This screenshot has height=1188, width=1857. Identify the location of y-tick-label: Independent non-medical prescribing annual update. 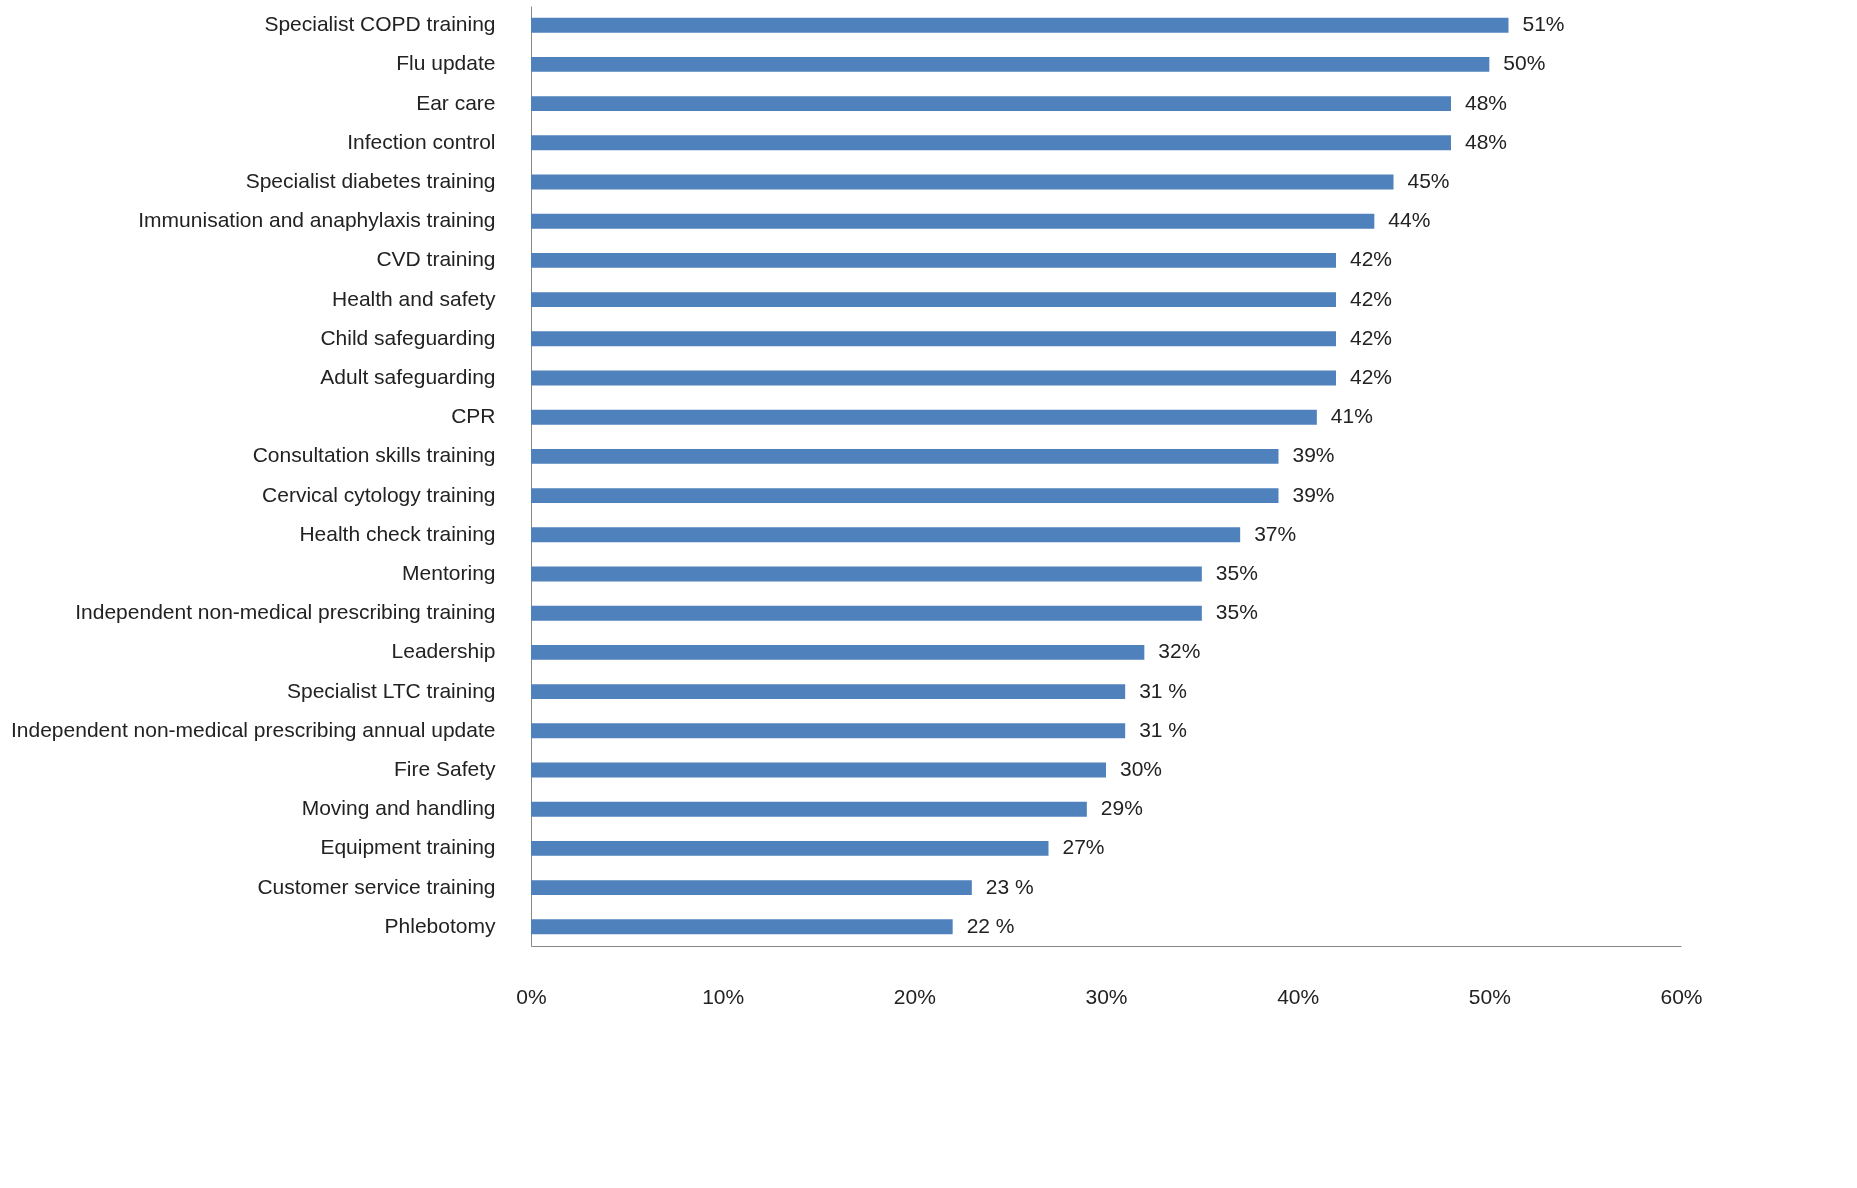
(253, 729).